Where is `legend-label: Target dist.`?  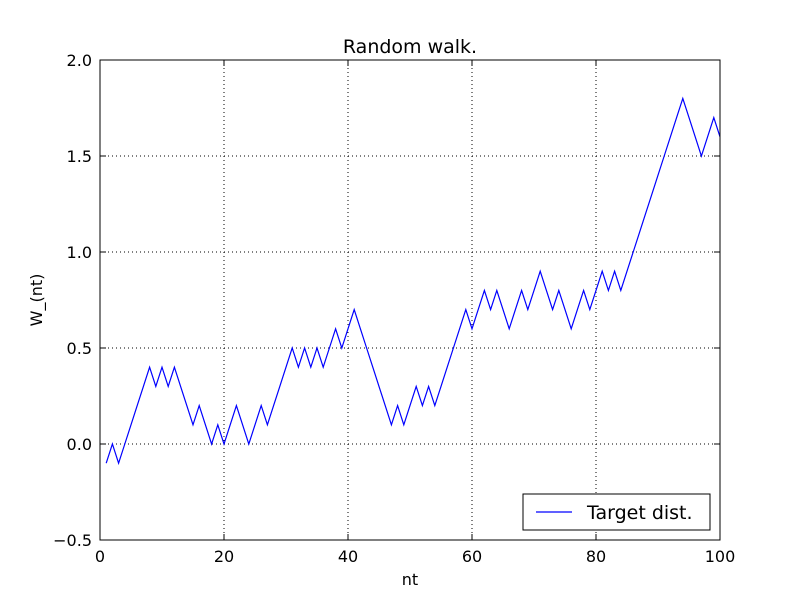 legend-label: Target dist. is located at coordinates (639, 513).